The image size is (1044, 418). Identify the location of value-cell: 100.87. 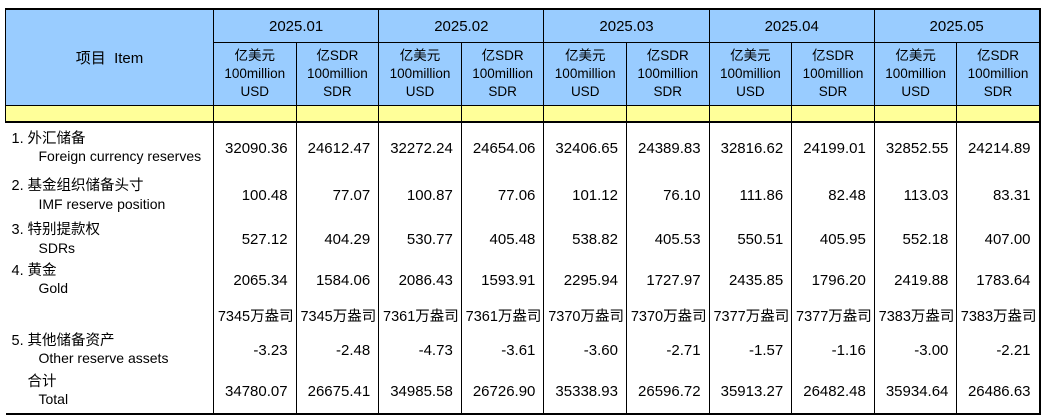
(420, 195).